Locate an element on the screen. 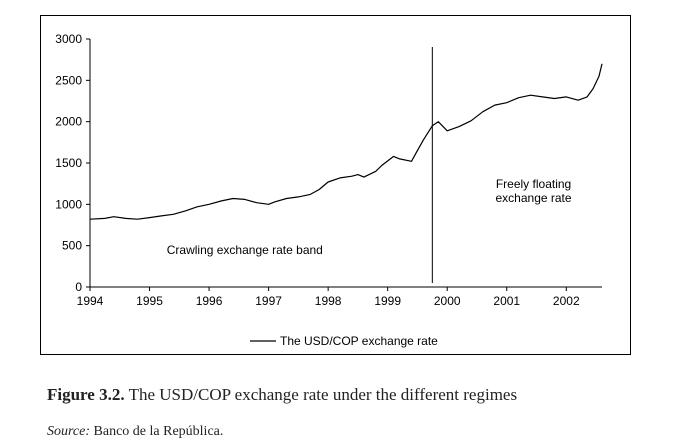  source-text: Banco de la República. is located at coordinates (158, 431).